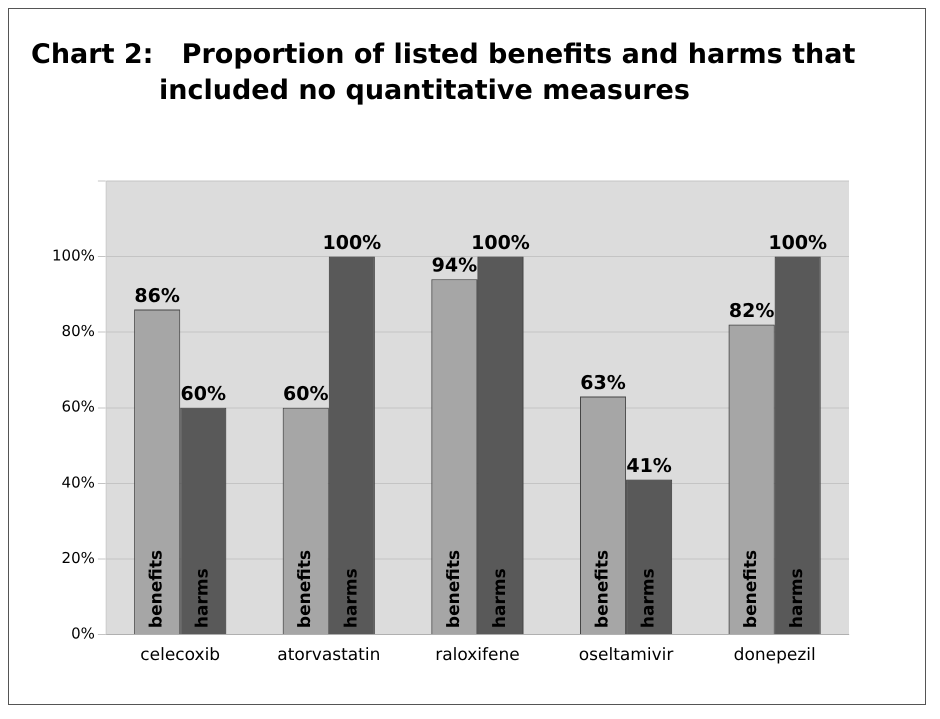 This screenshot has width=940, height=719. What do you see at coordinates (78, 331) in the screenshot?
I see `y-tick-label: 80%` at bounding box center [78, 331].